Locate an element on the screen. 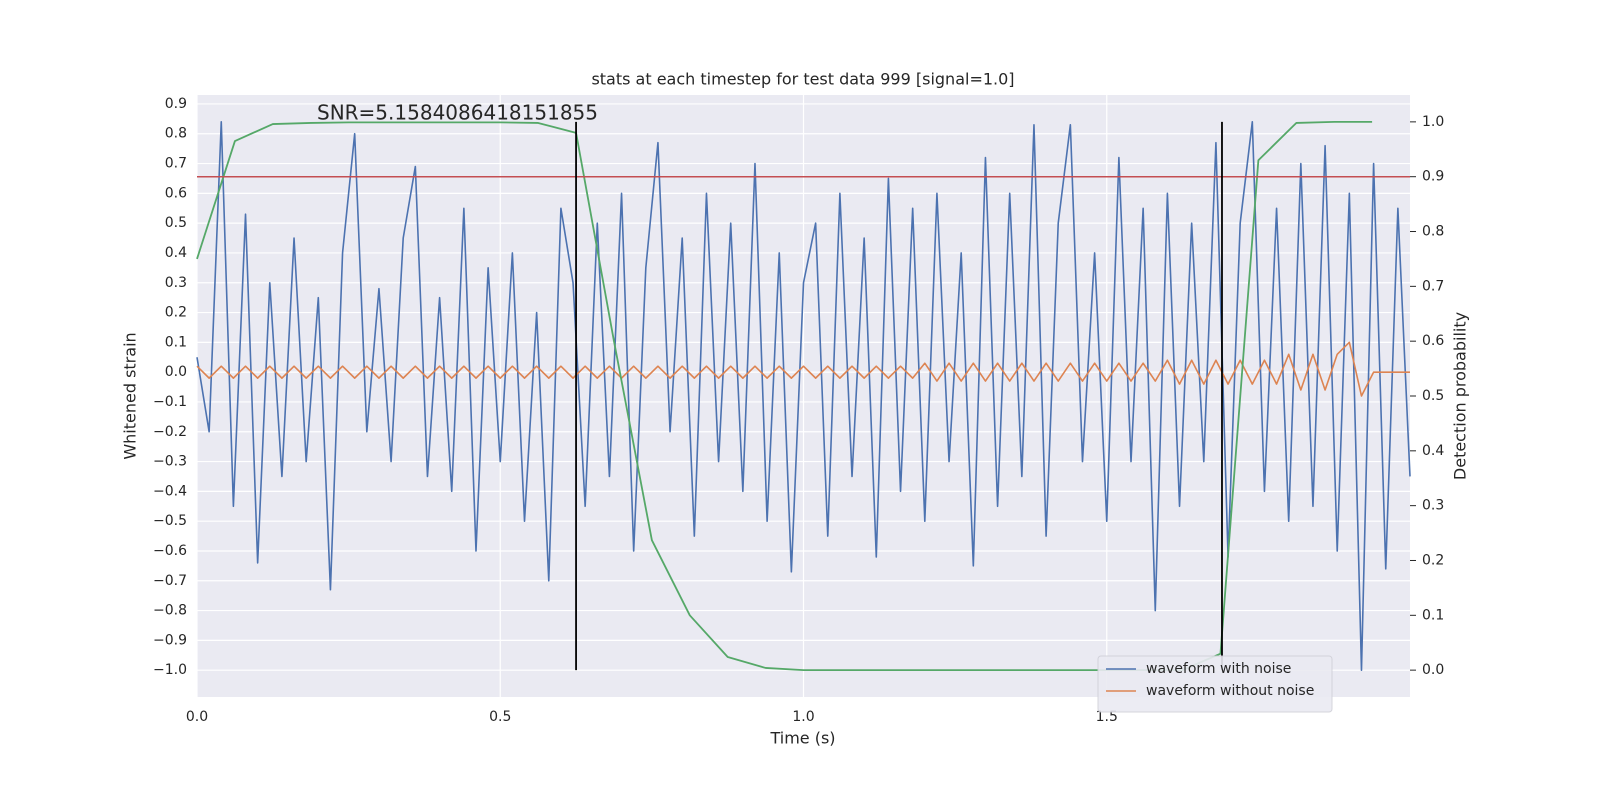  y-tick-label: −0.7 is located at coordinates (170, 581).